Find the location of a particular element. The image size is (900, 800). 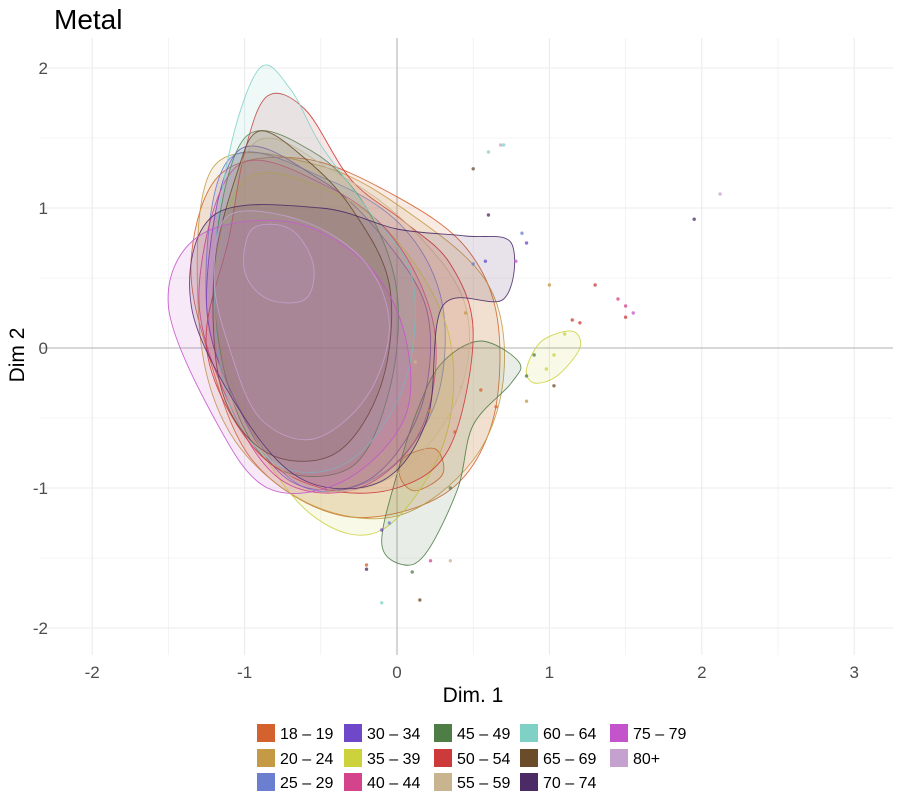

legend-label: 40 – 44 is located at coordinates (393, 783).